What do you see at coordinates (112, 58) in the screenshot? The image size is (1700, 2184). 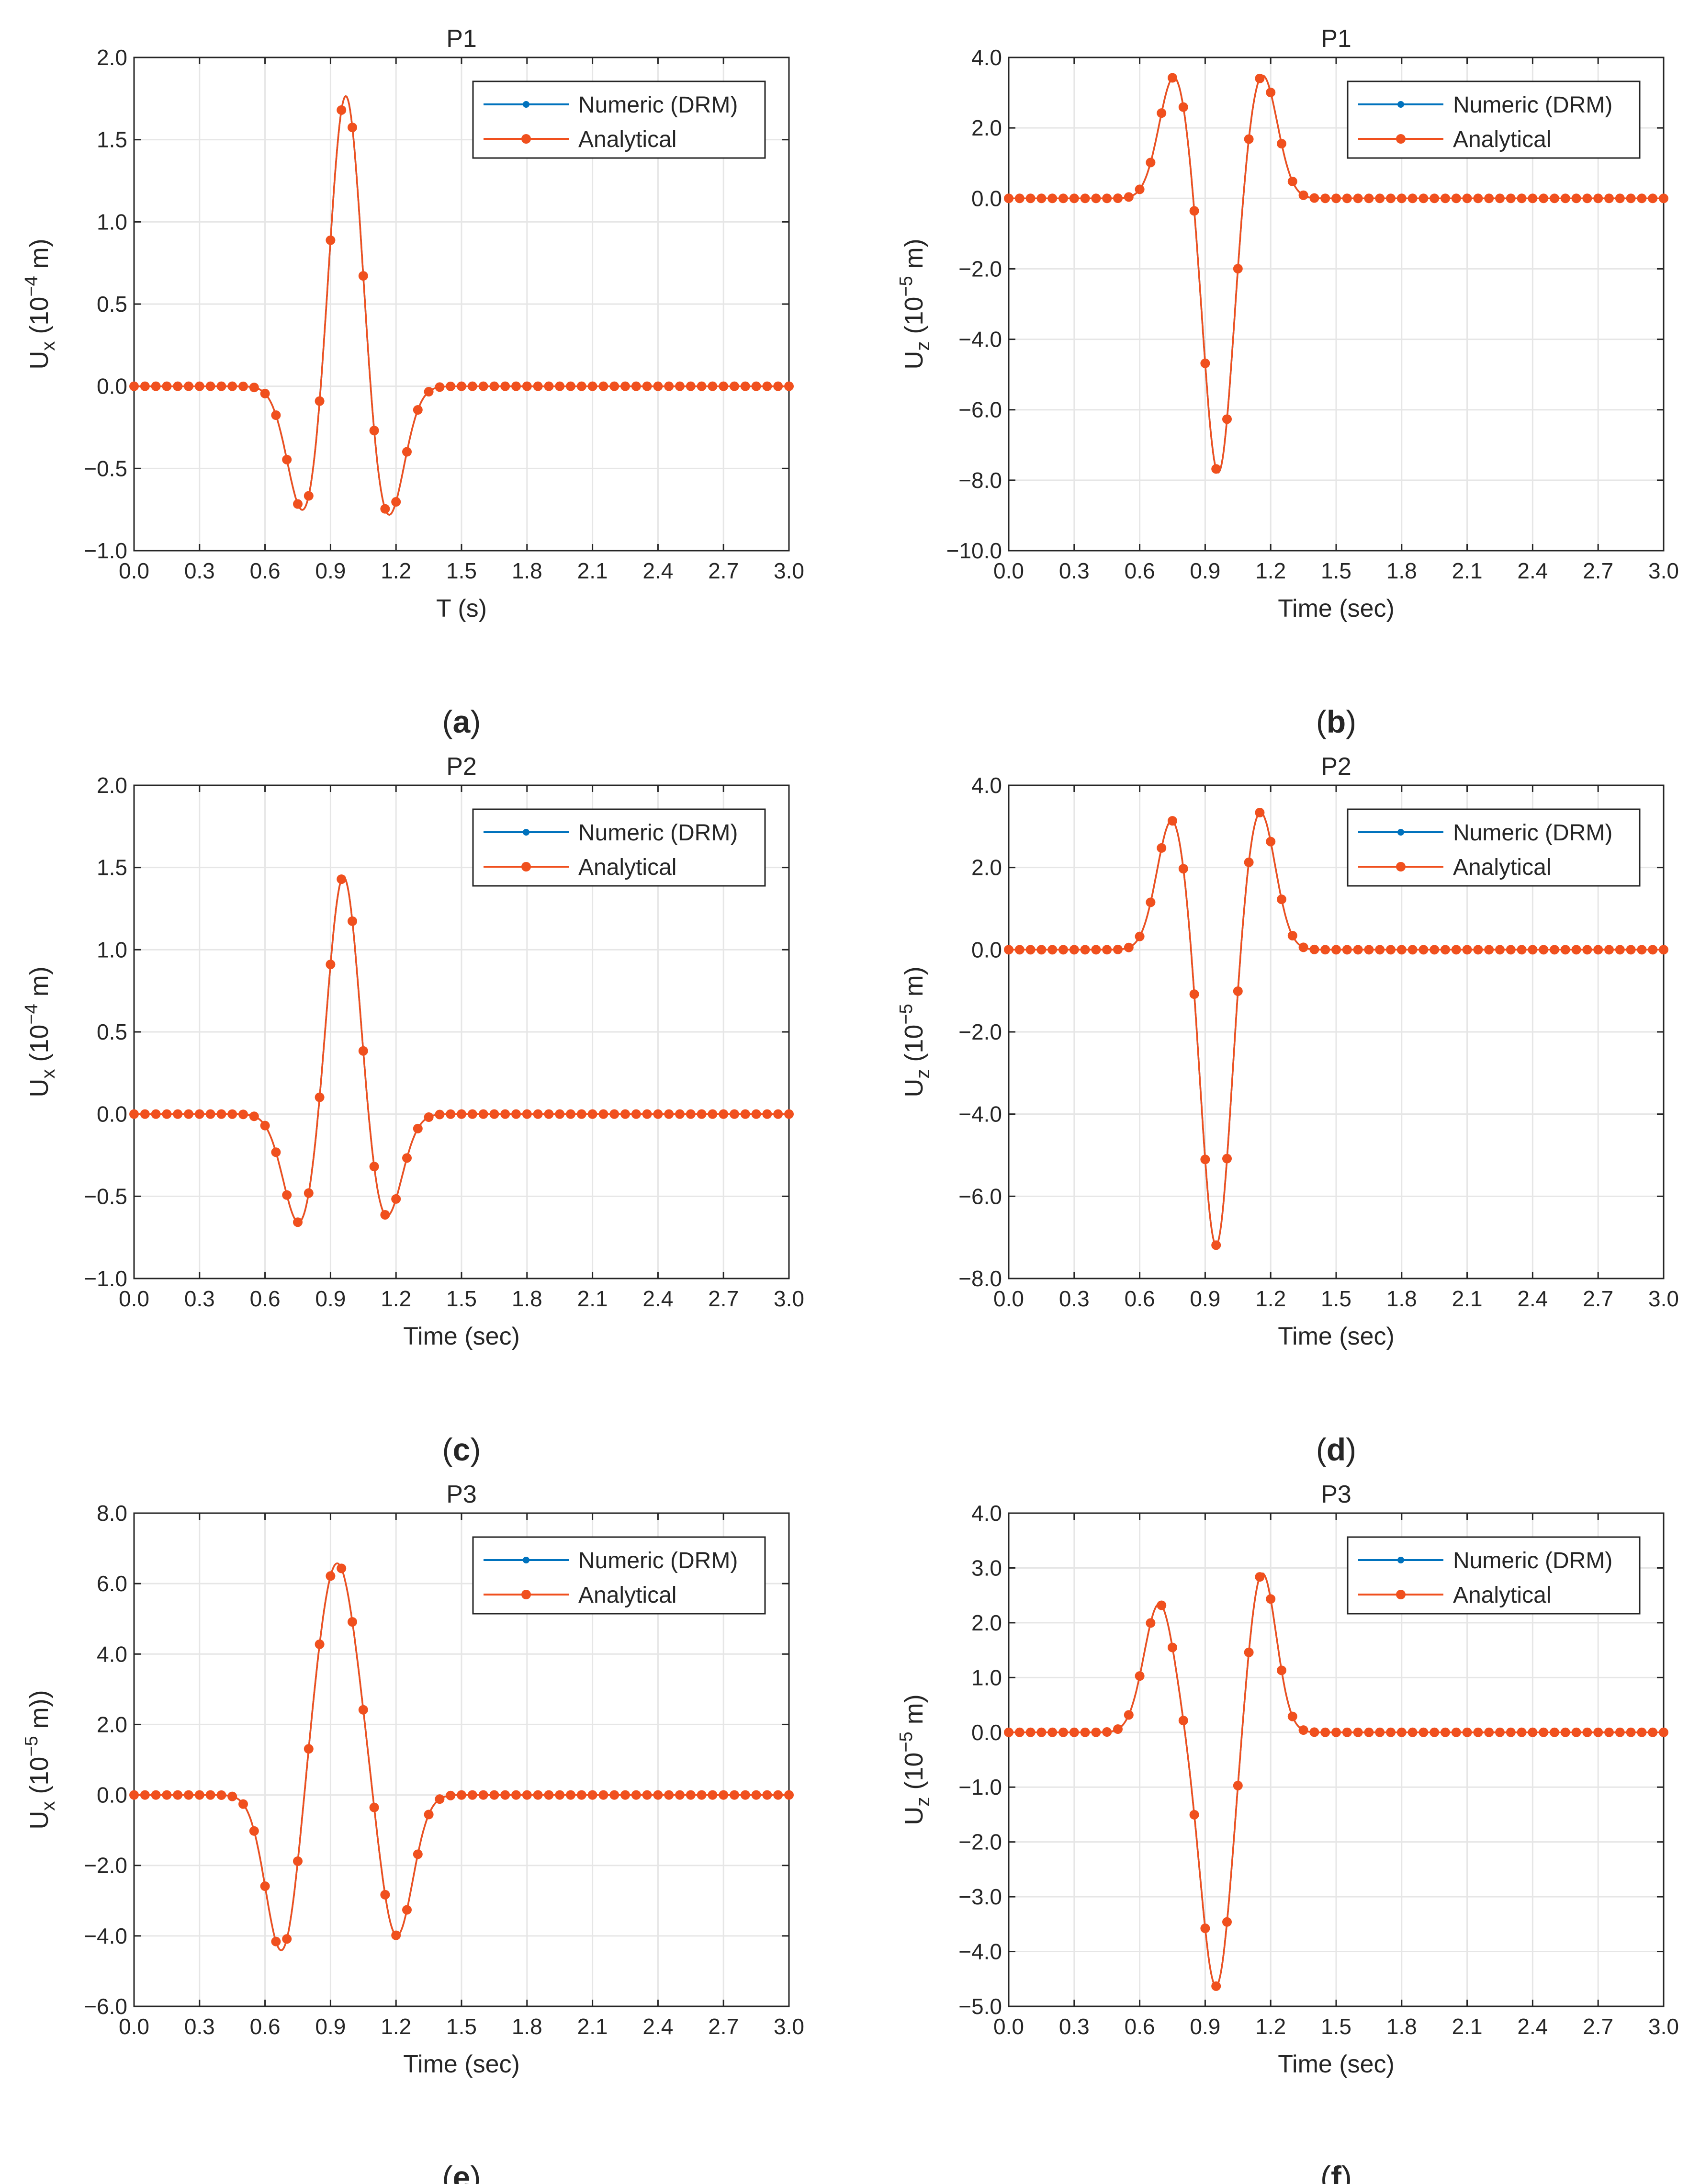 I see `y-tick-label: 2.0` at bounding box center [112, 58].